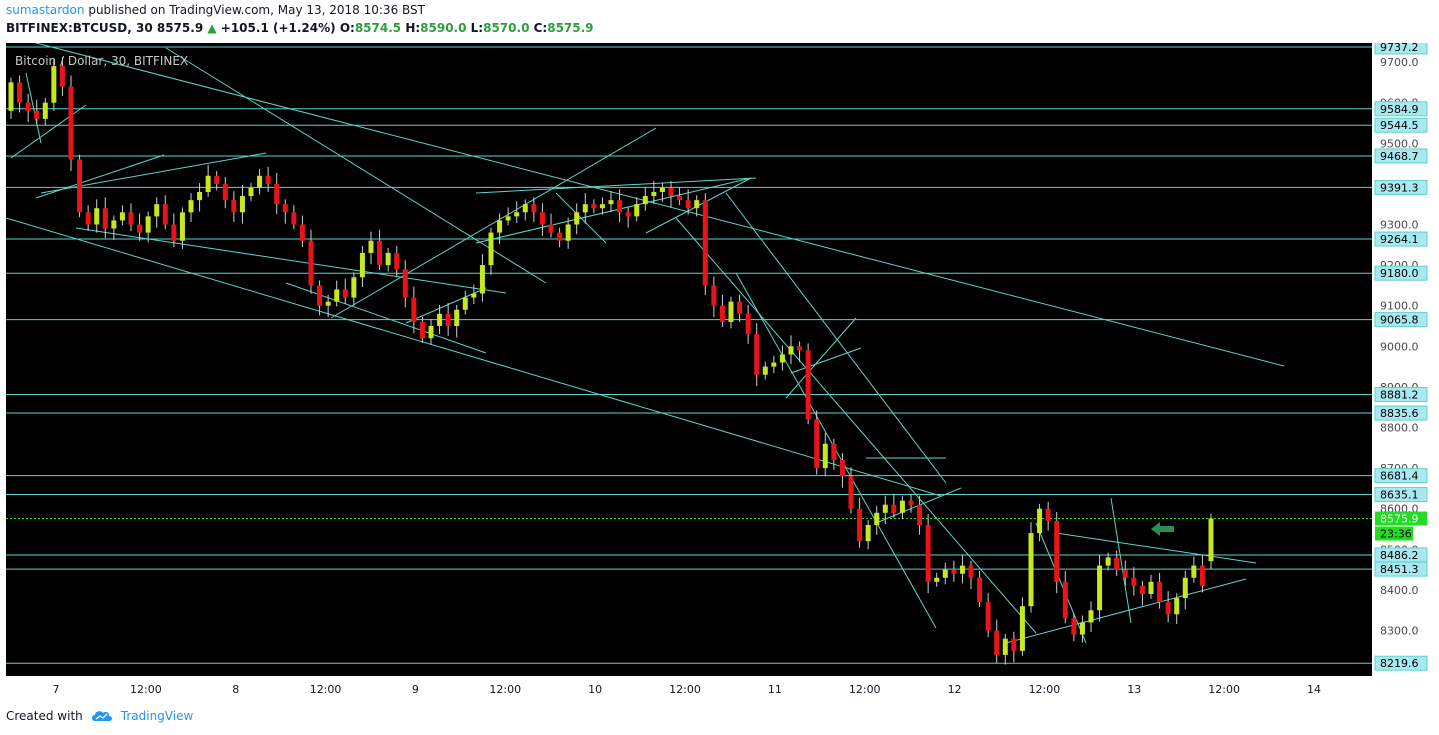  Describe the element at coordinates (1399, 156) in the screenshot. I see `level-label: 9468.7` at that location.